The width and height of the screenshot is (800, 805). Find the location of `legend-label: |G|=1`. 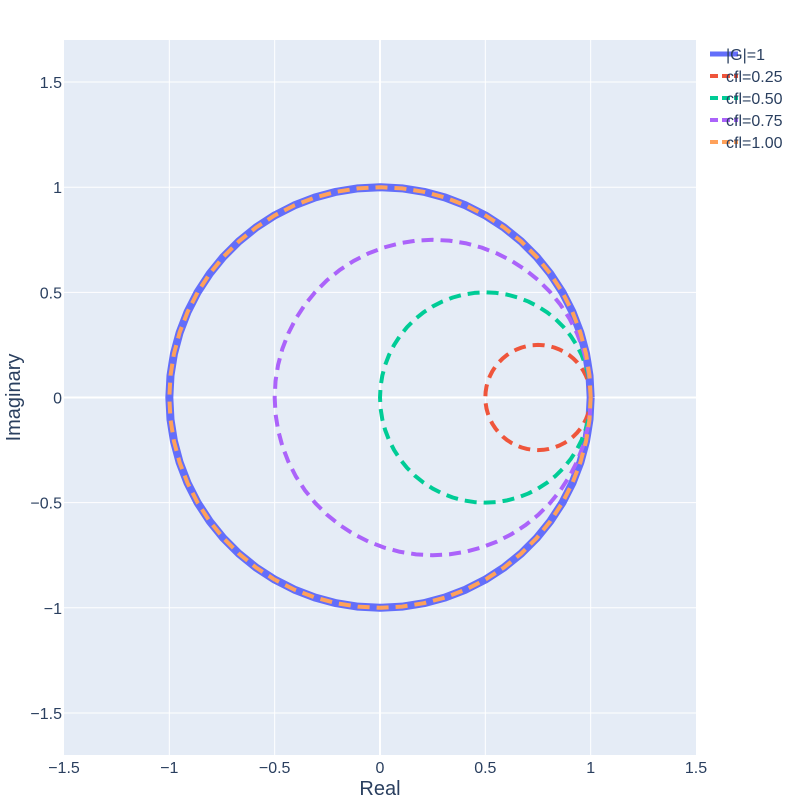

legend-label: |G|=1 is located at coordinates (745, 55).